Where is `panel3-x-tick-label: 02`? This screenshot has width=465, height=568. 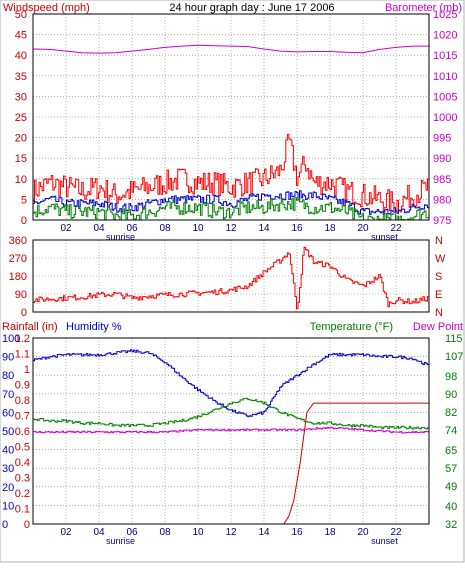 panel3-x-tick-label: 02 is located at coordinates (66, 532).